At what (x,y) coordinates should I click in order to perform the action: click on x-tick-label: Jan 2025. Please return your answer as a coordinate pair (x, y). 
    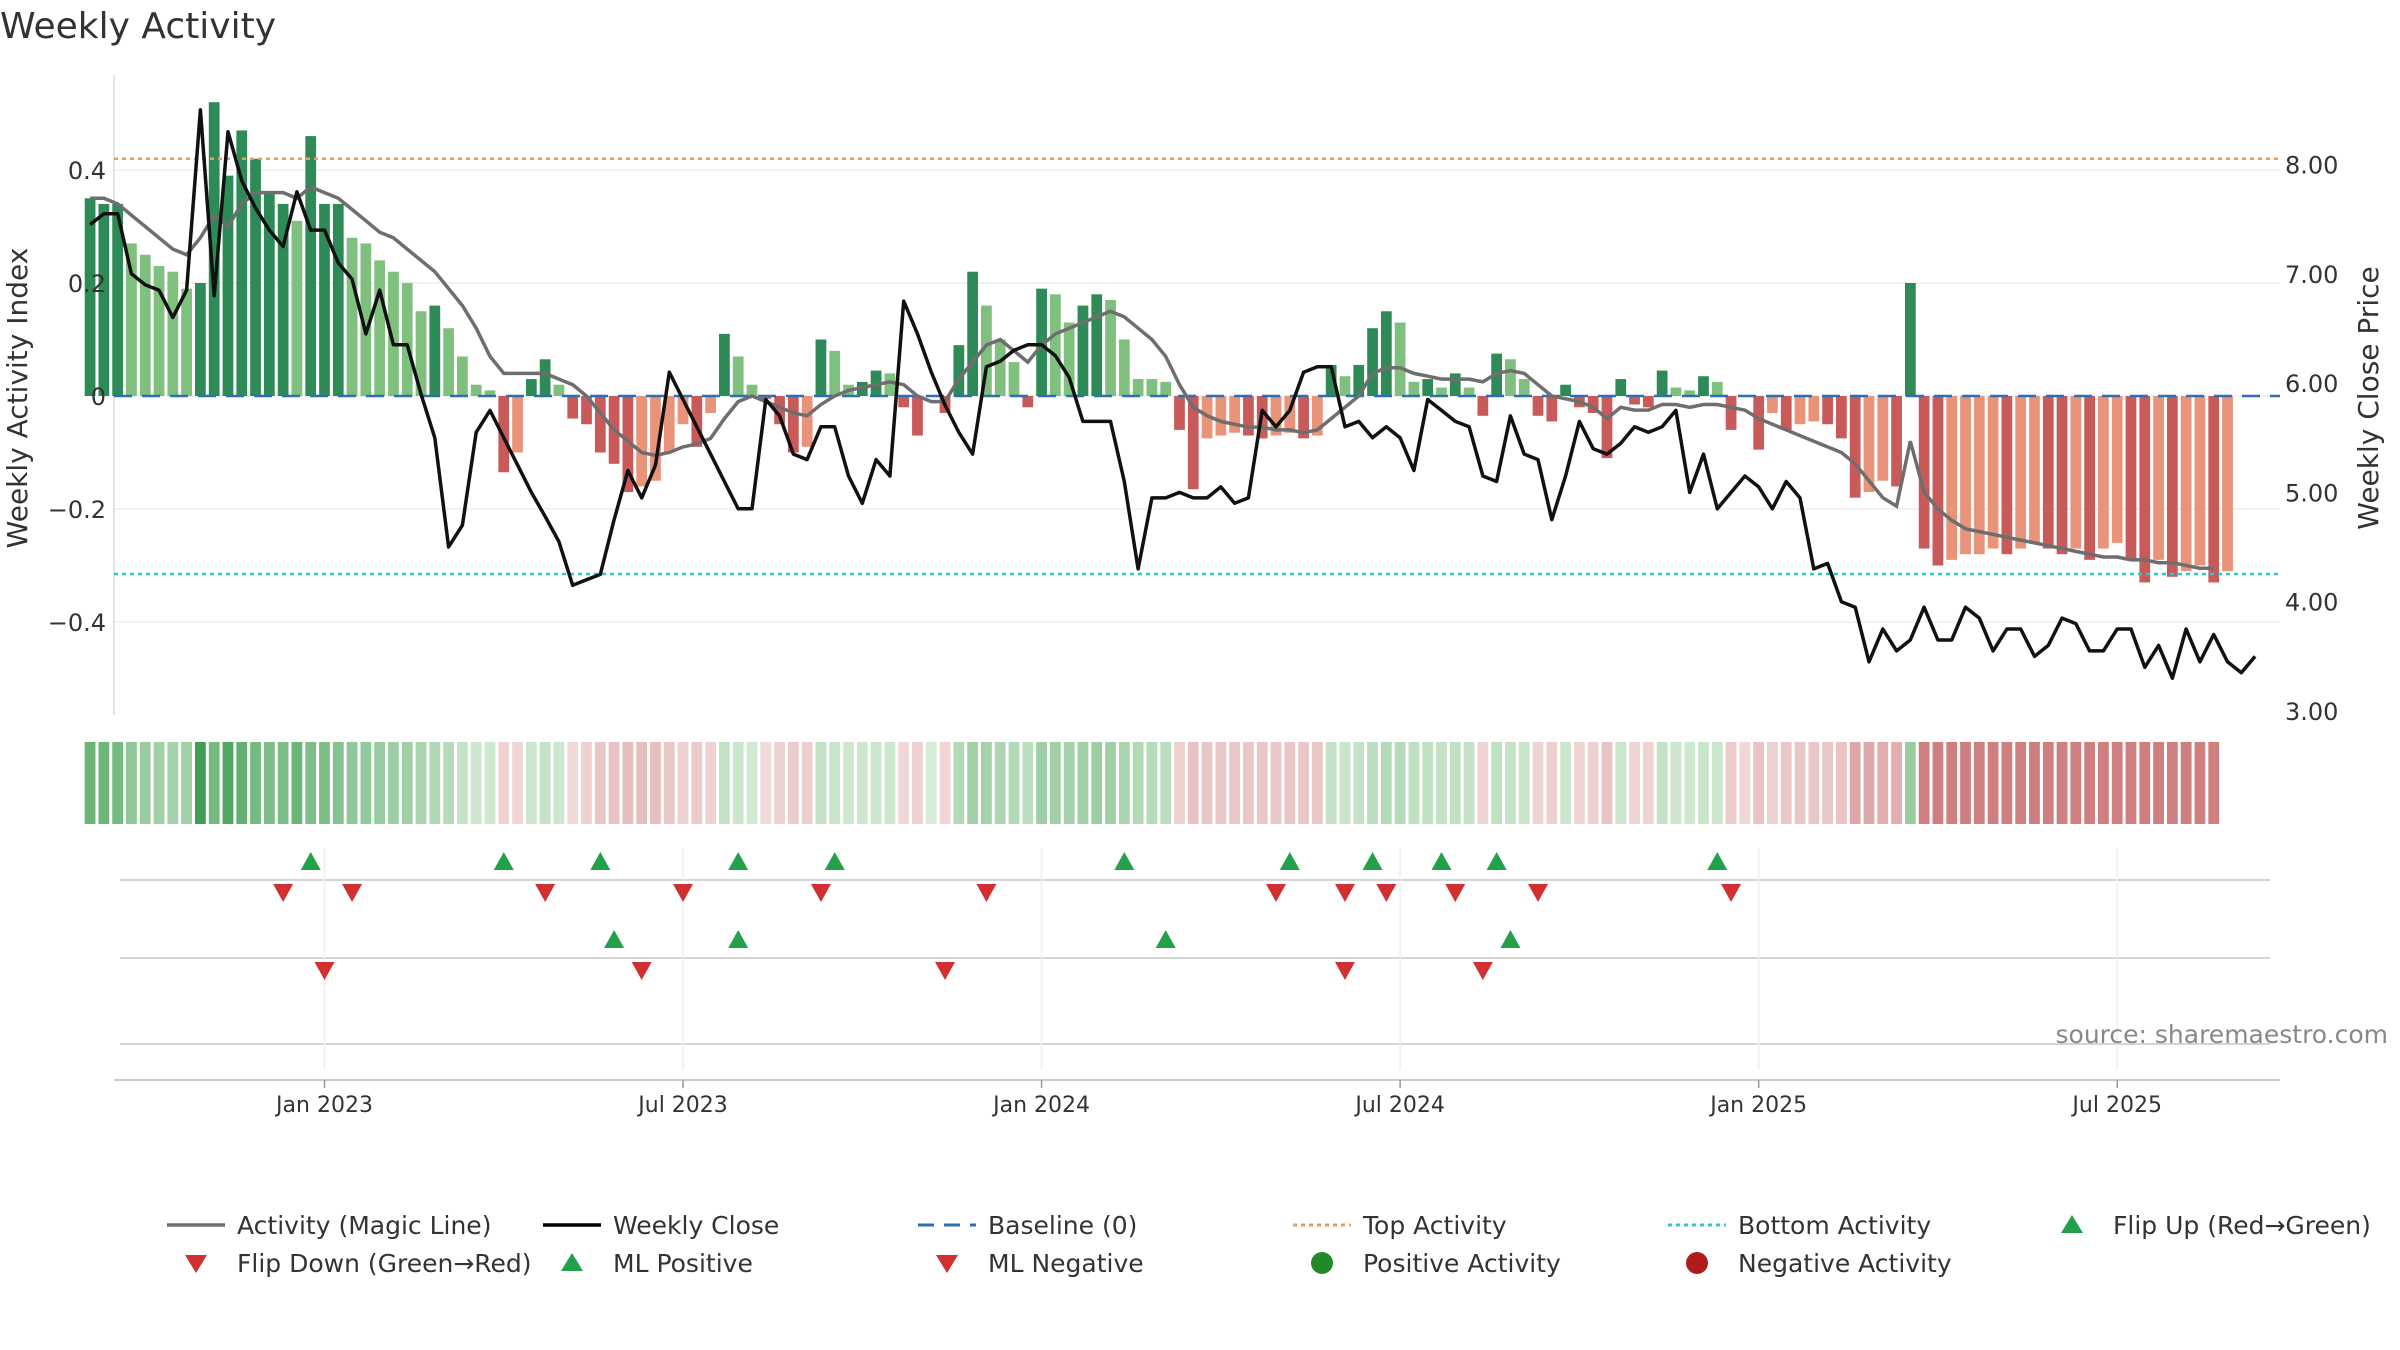
    Looking at the image, I should click on (1757, 1105).